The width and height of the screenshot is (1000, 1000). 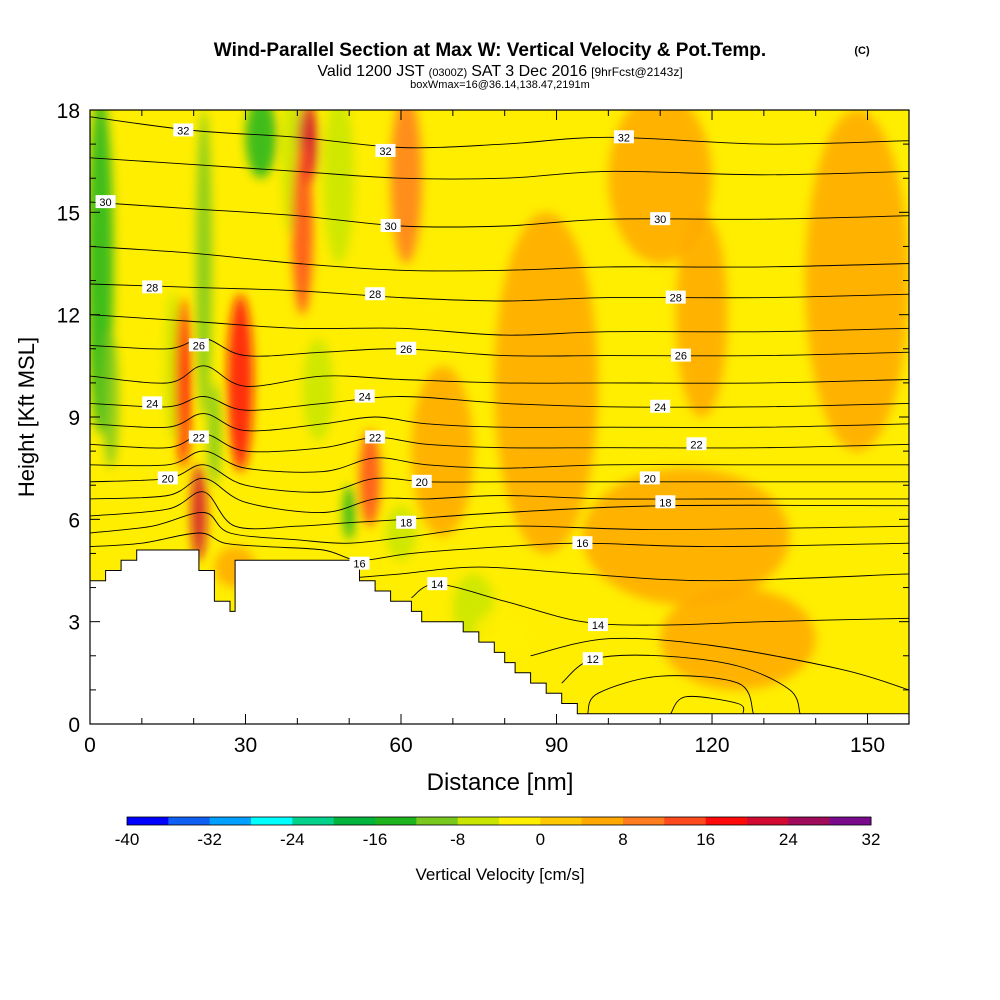 I want to click on valid-utc: (0300Z), so click(x=448, y=73).